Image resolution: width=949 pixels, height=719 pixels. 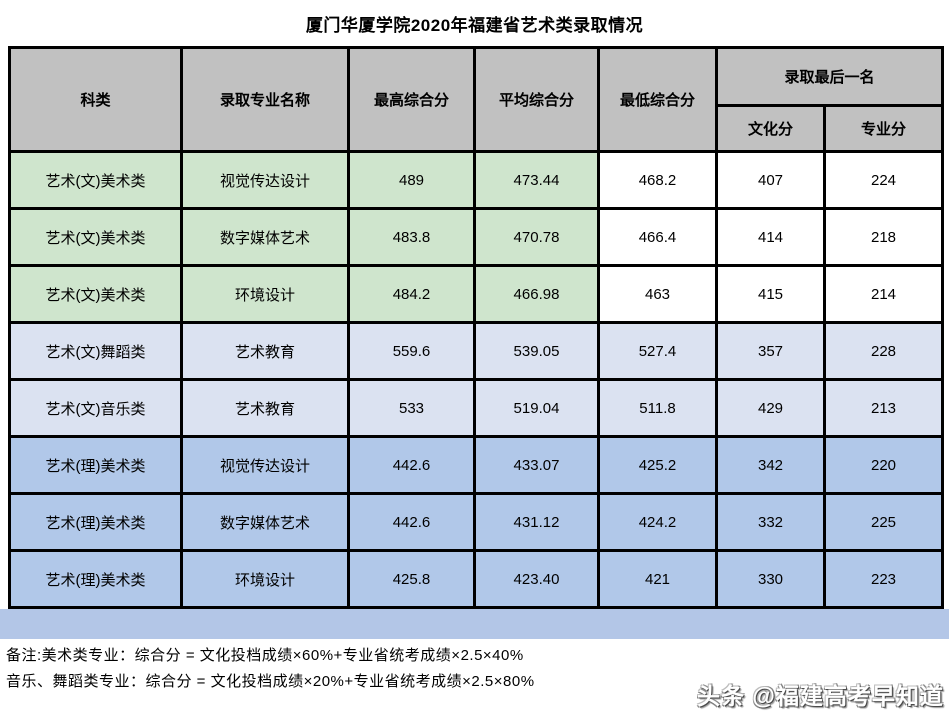 I want to click on cell-category: 艺术(文)舞蹈类, so click(x=95, y=351).